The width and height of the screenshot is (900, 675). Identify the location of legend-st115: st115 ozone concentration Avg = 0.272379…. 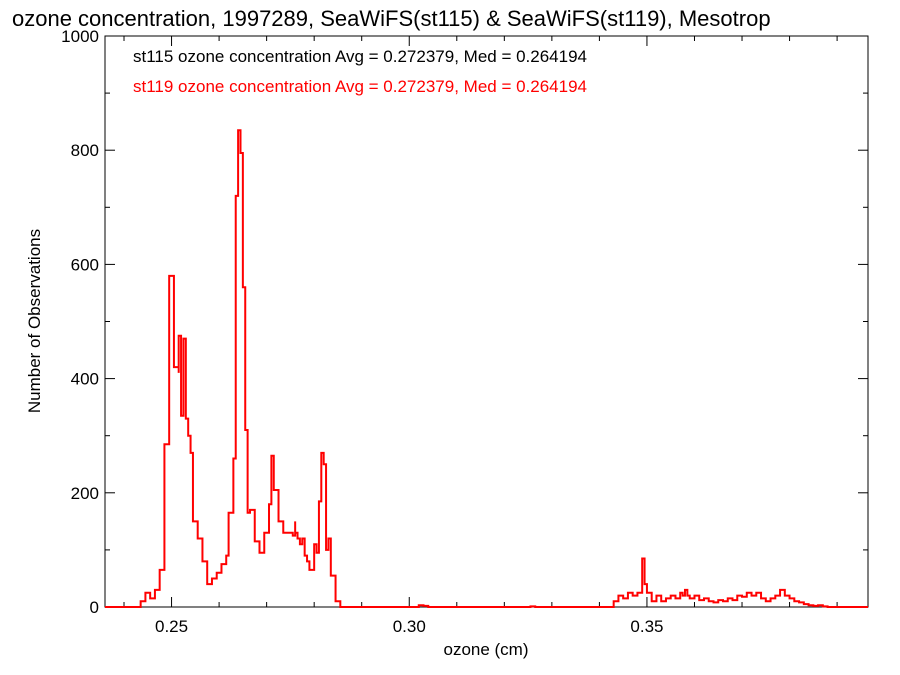
(360, 56).